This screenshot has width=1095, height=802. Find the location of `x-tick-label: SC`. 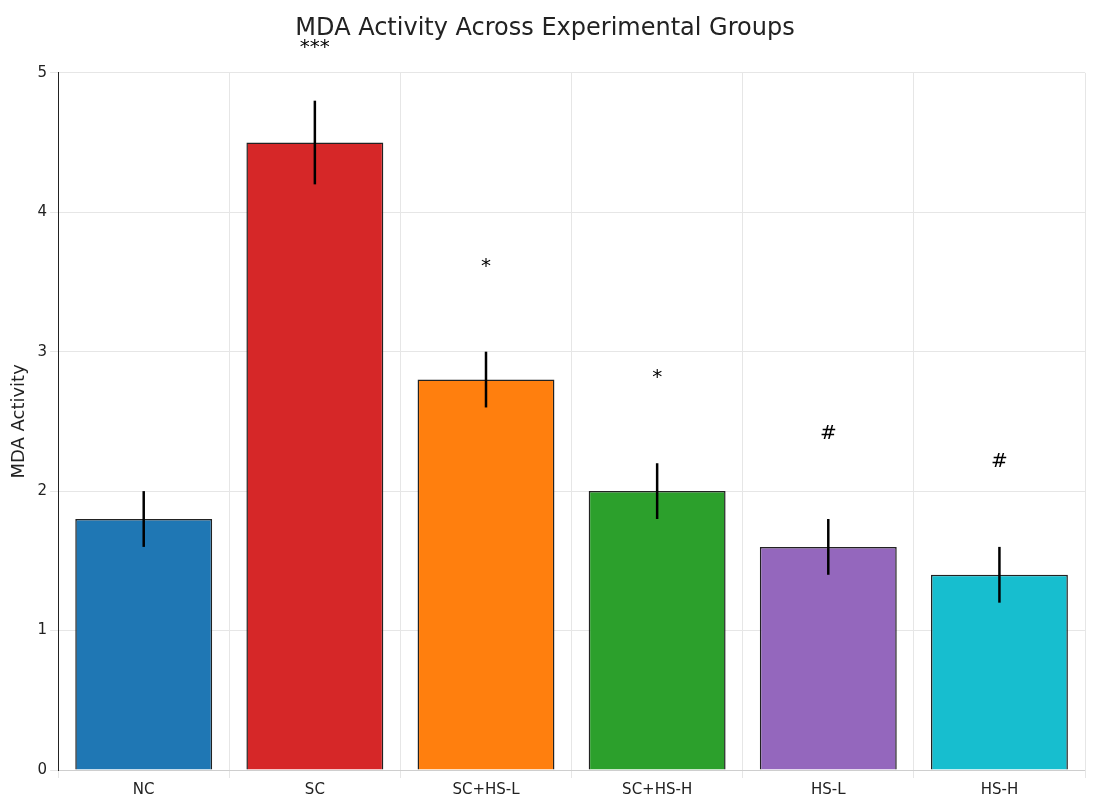

x-tick-label: SC is located at coordinates (314, 788).